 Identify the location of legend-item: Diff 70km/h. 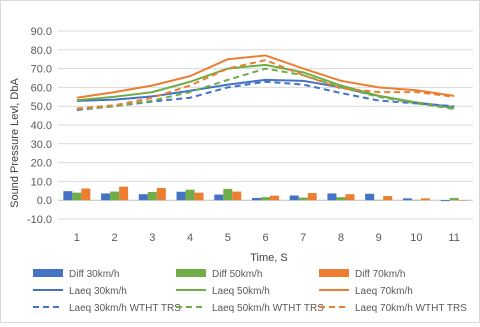
(362, 274).